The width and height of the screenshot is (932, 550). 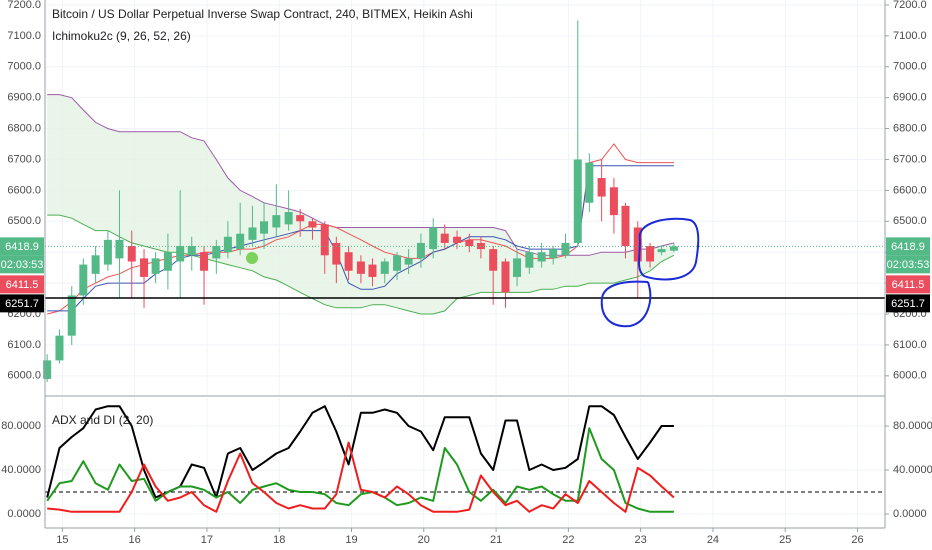 What do you see at coordinates (121, 36) in the screenshot?
I see `indicator-title: Ichimoku2c (9, 26, 52, 26)` at bounding box center [121, 36].